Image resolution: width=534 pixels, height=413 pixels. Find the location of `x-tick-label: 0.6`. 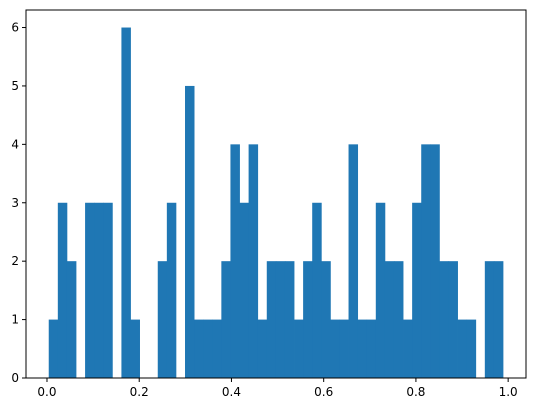

x-tick-label: 0.6 is located at coordinates (323, 392).